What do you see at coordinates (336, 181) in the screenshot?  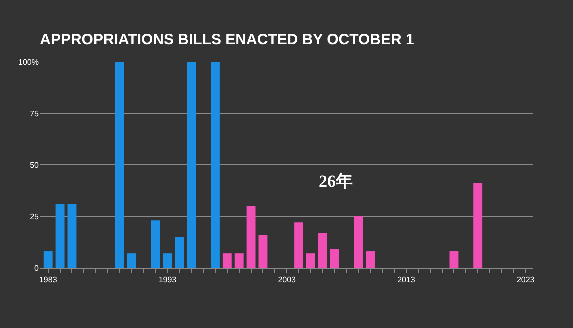 I see `annotation: 26年` at bounding box center [336, 181].